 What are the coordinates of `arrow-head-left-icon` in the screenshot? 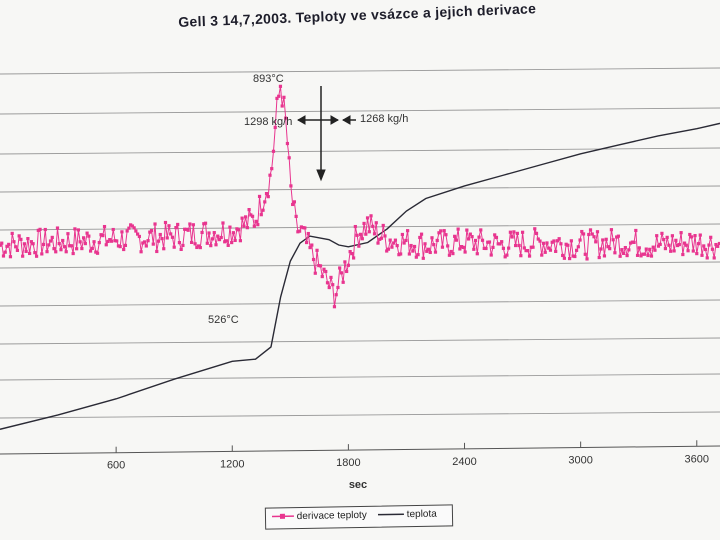 It's located at (301, 120).